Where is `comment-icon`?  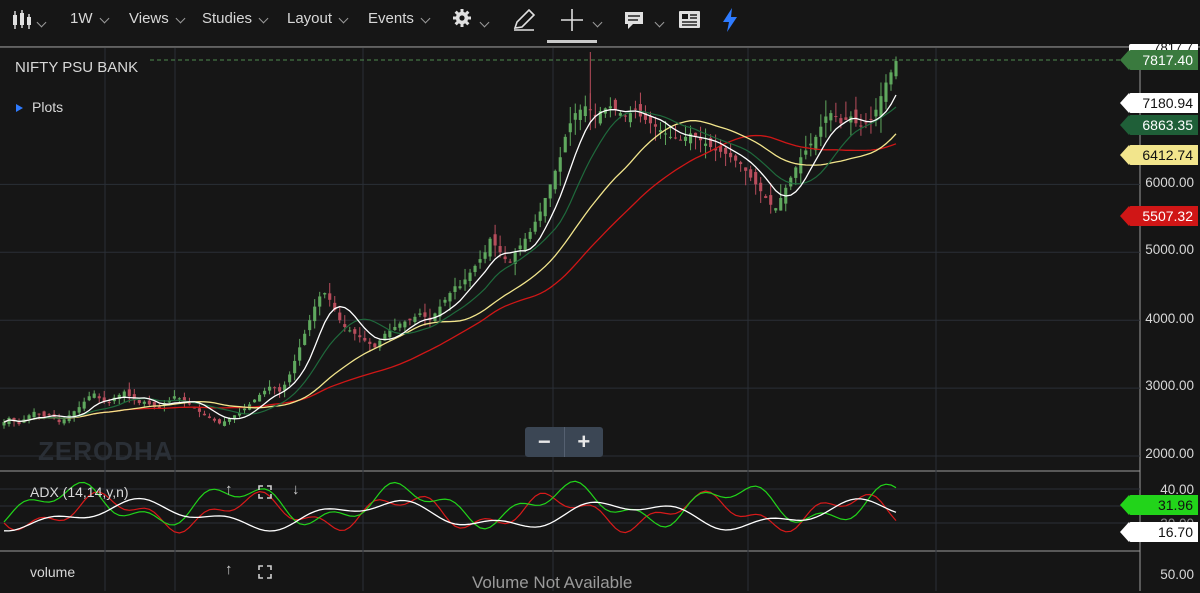 comment-icon is located at coordinates (635, 20).